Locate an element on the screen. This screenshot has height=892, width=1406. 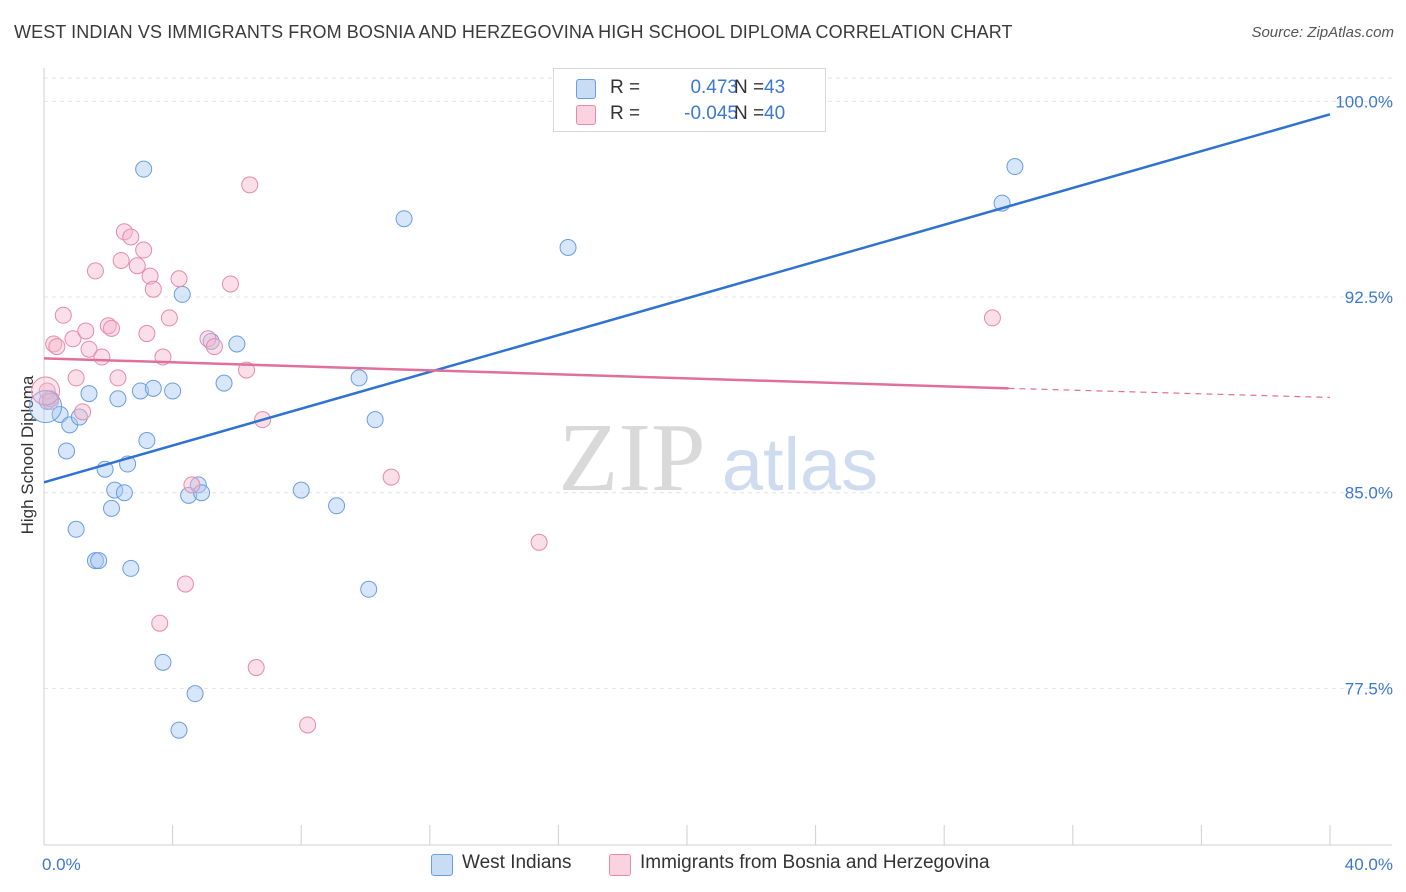
legend-swatch-blue is located at coordinates (586, 89).